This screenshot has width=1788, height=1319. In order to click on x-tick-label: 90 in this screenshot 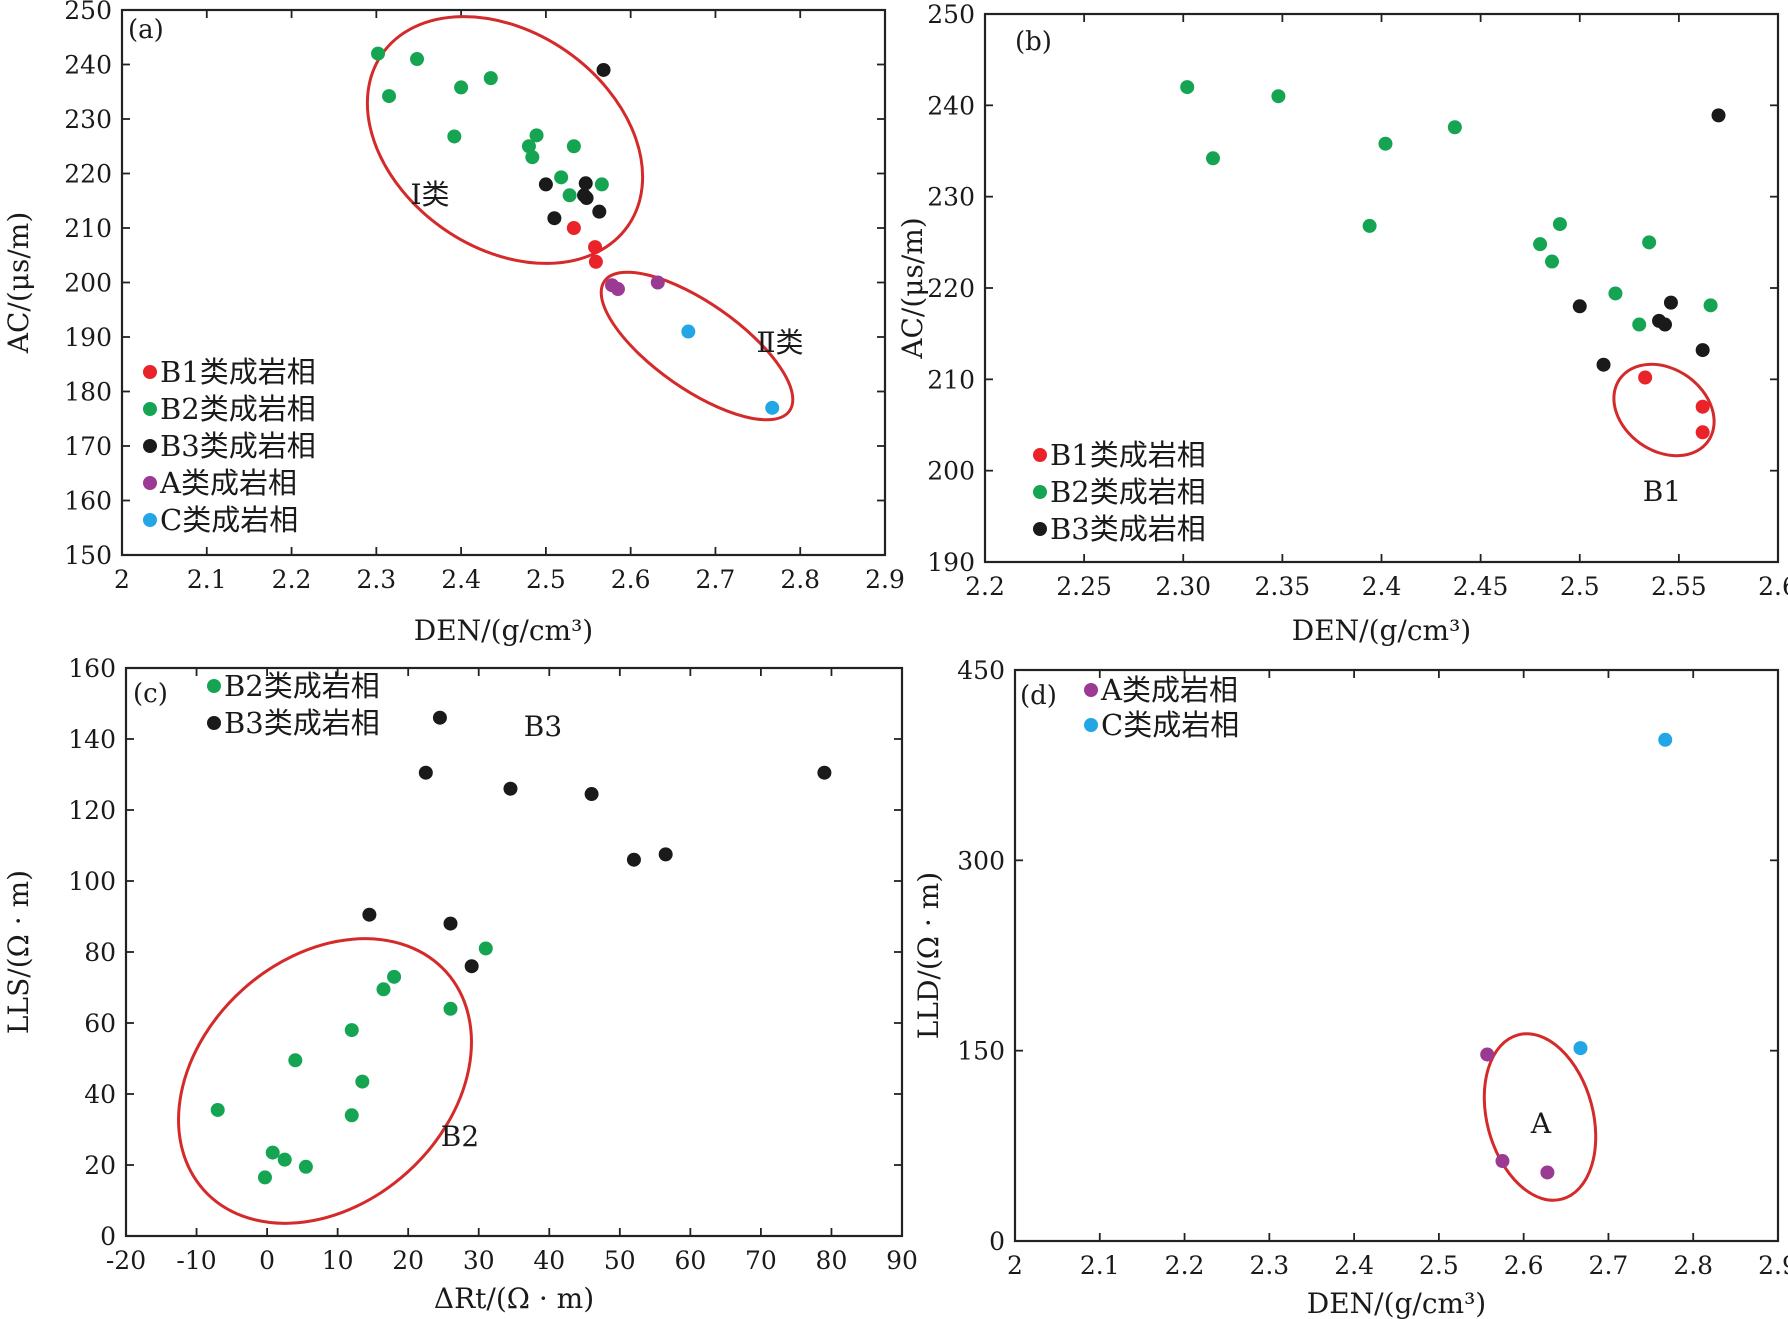, I will do `click(902, 1260)`.